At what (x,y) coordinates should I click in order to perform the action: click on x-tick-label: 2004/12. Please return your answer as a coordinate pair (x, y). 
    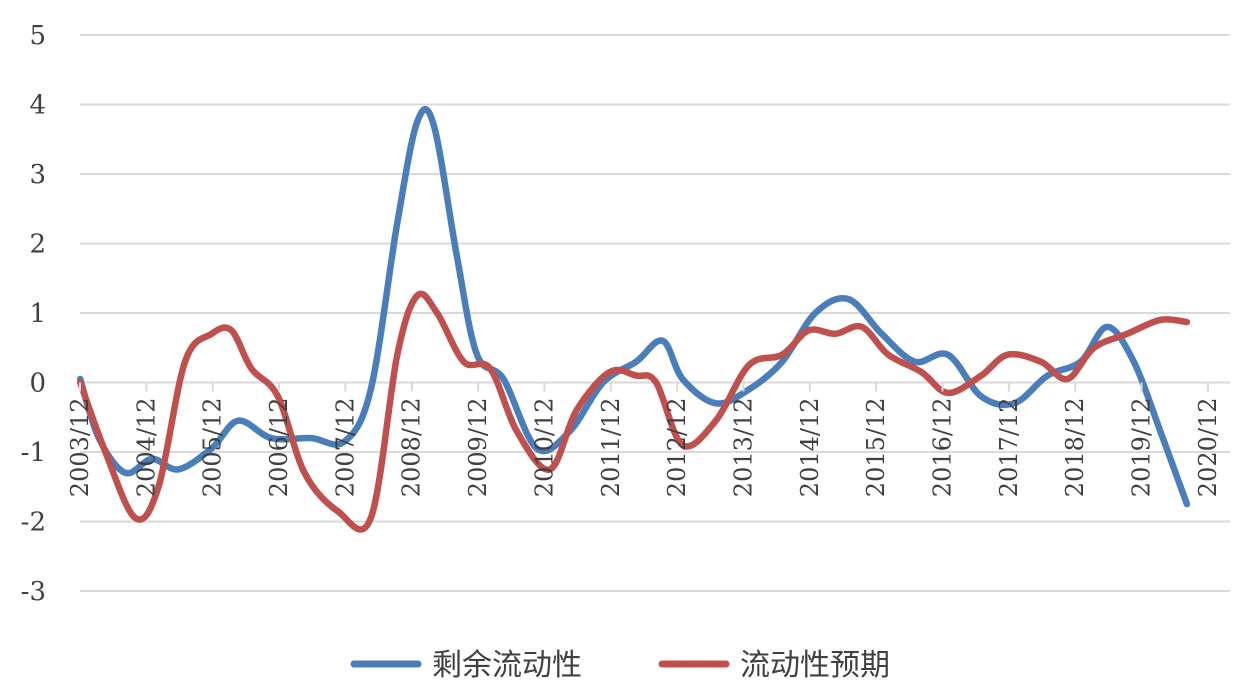
    Looking at the image, I should click on (146, 448).